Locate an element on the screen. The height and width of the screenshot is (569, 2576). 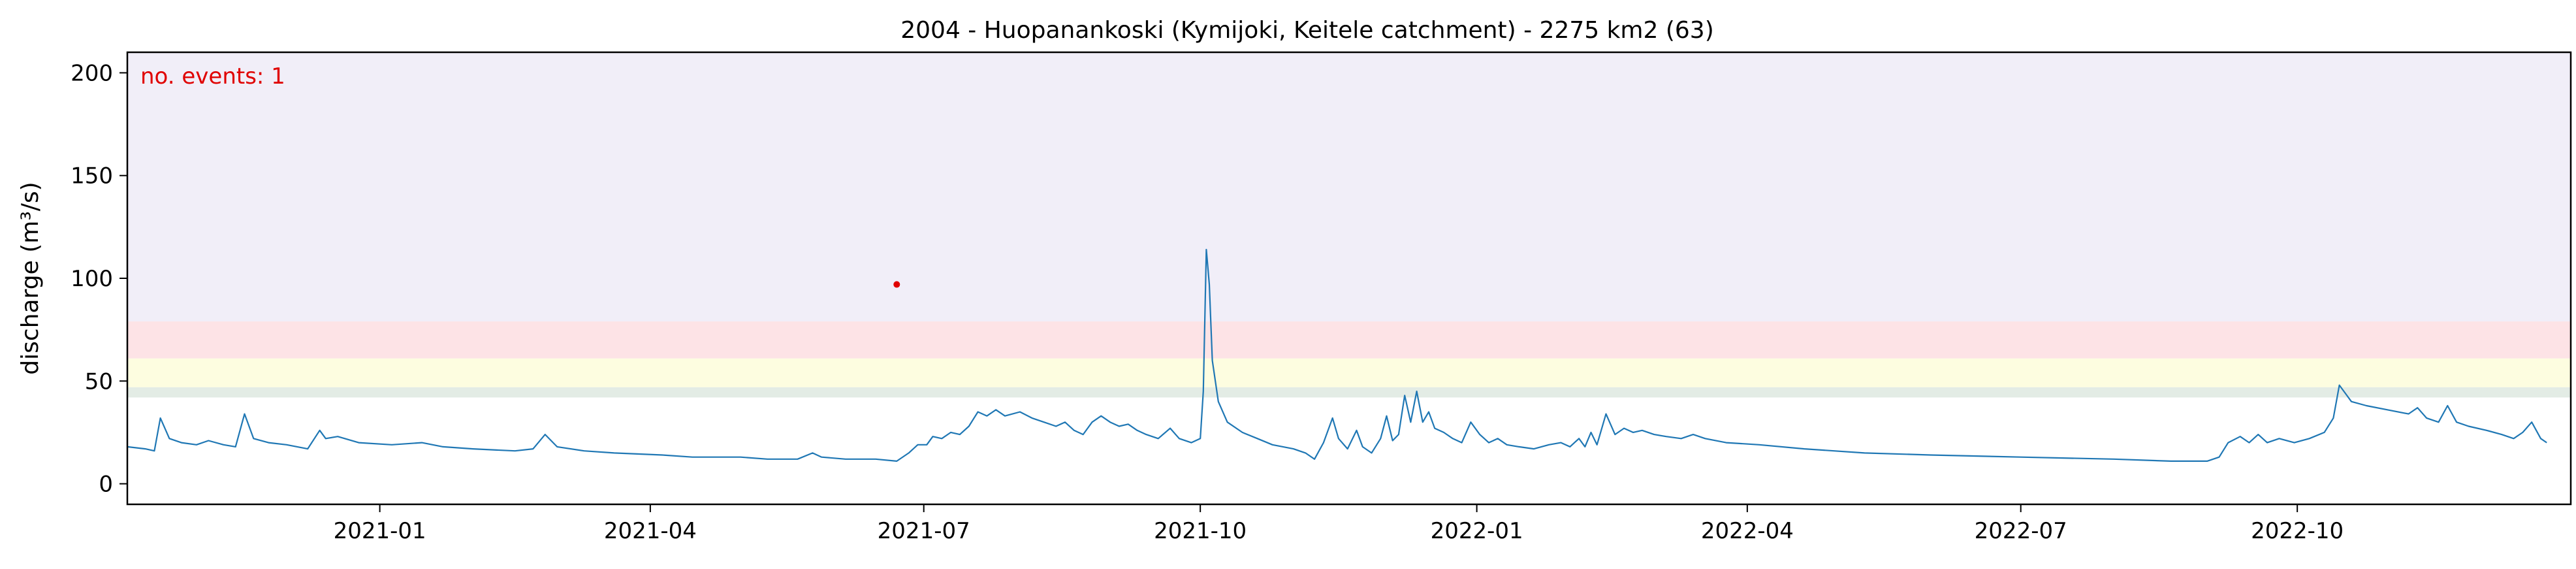
x-tick-label: 2022-04 is located at coordinates (1748, 531).